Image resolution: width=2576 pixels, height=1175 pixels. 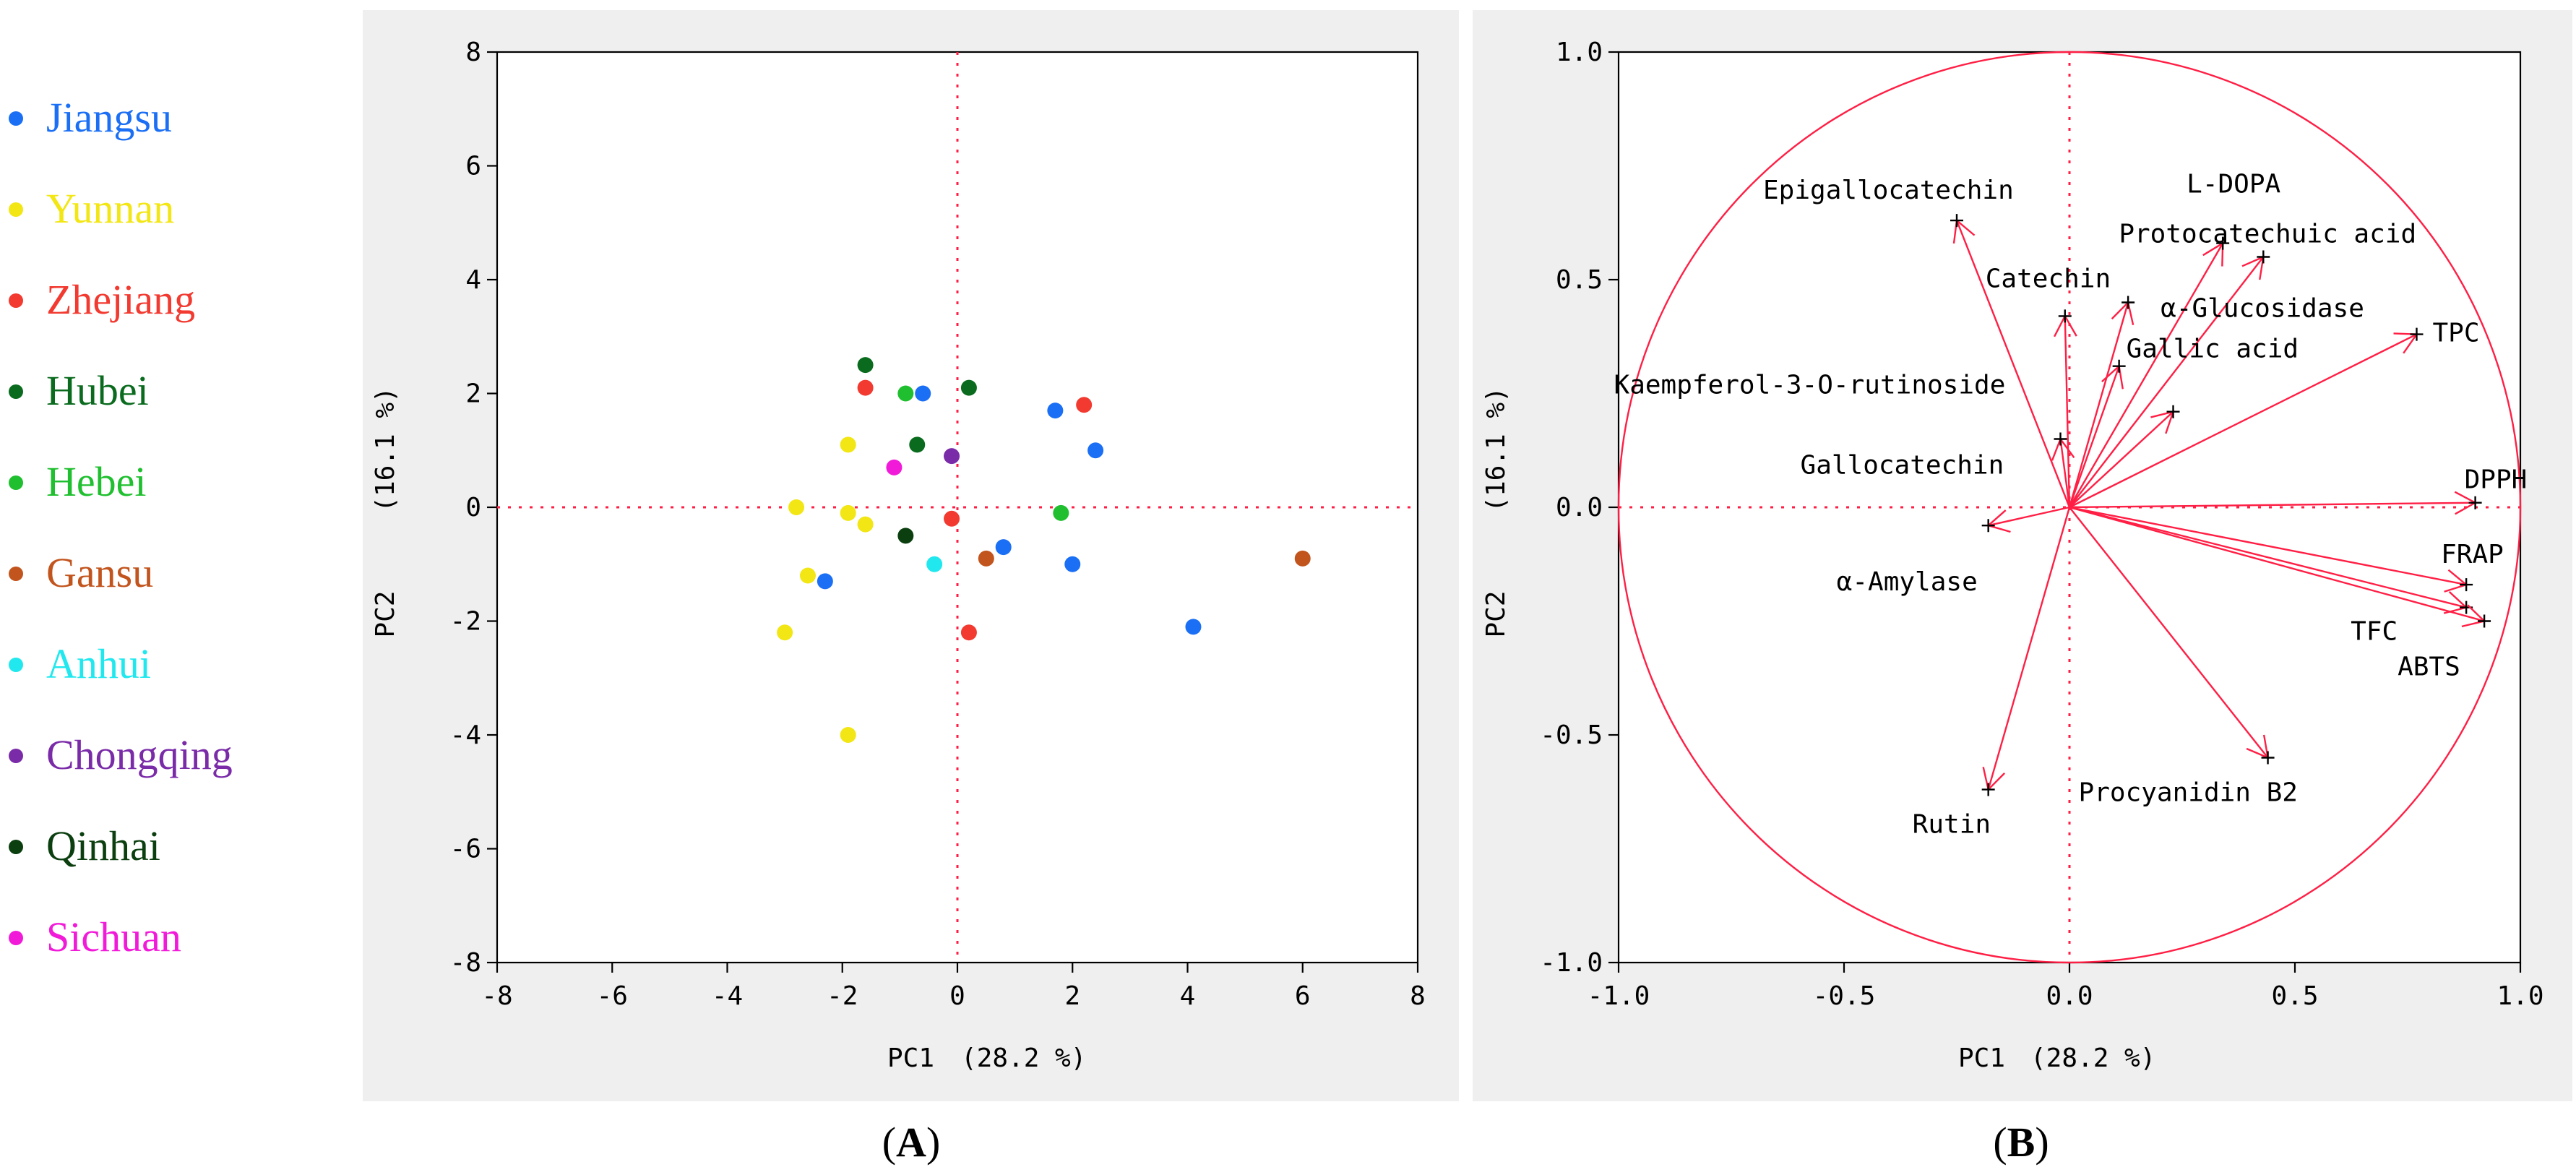 I want to click on vector-l-dopa: L-DOPA, so click(x=2174, y=339).